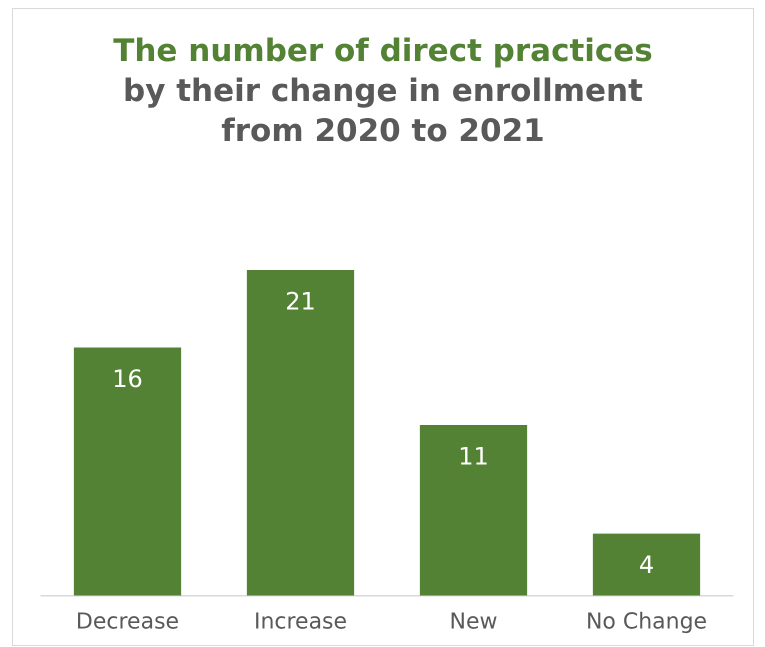  What do you see at coordinates (474, 622) in the screenshot?
I see `x-tick-label: New` at bounding box center [474, 622].